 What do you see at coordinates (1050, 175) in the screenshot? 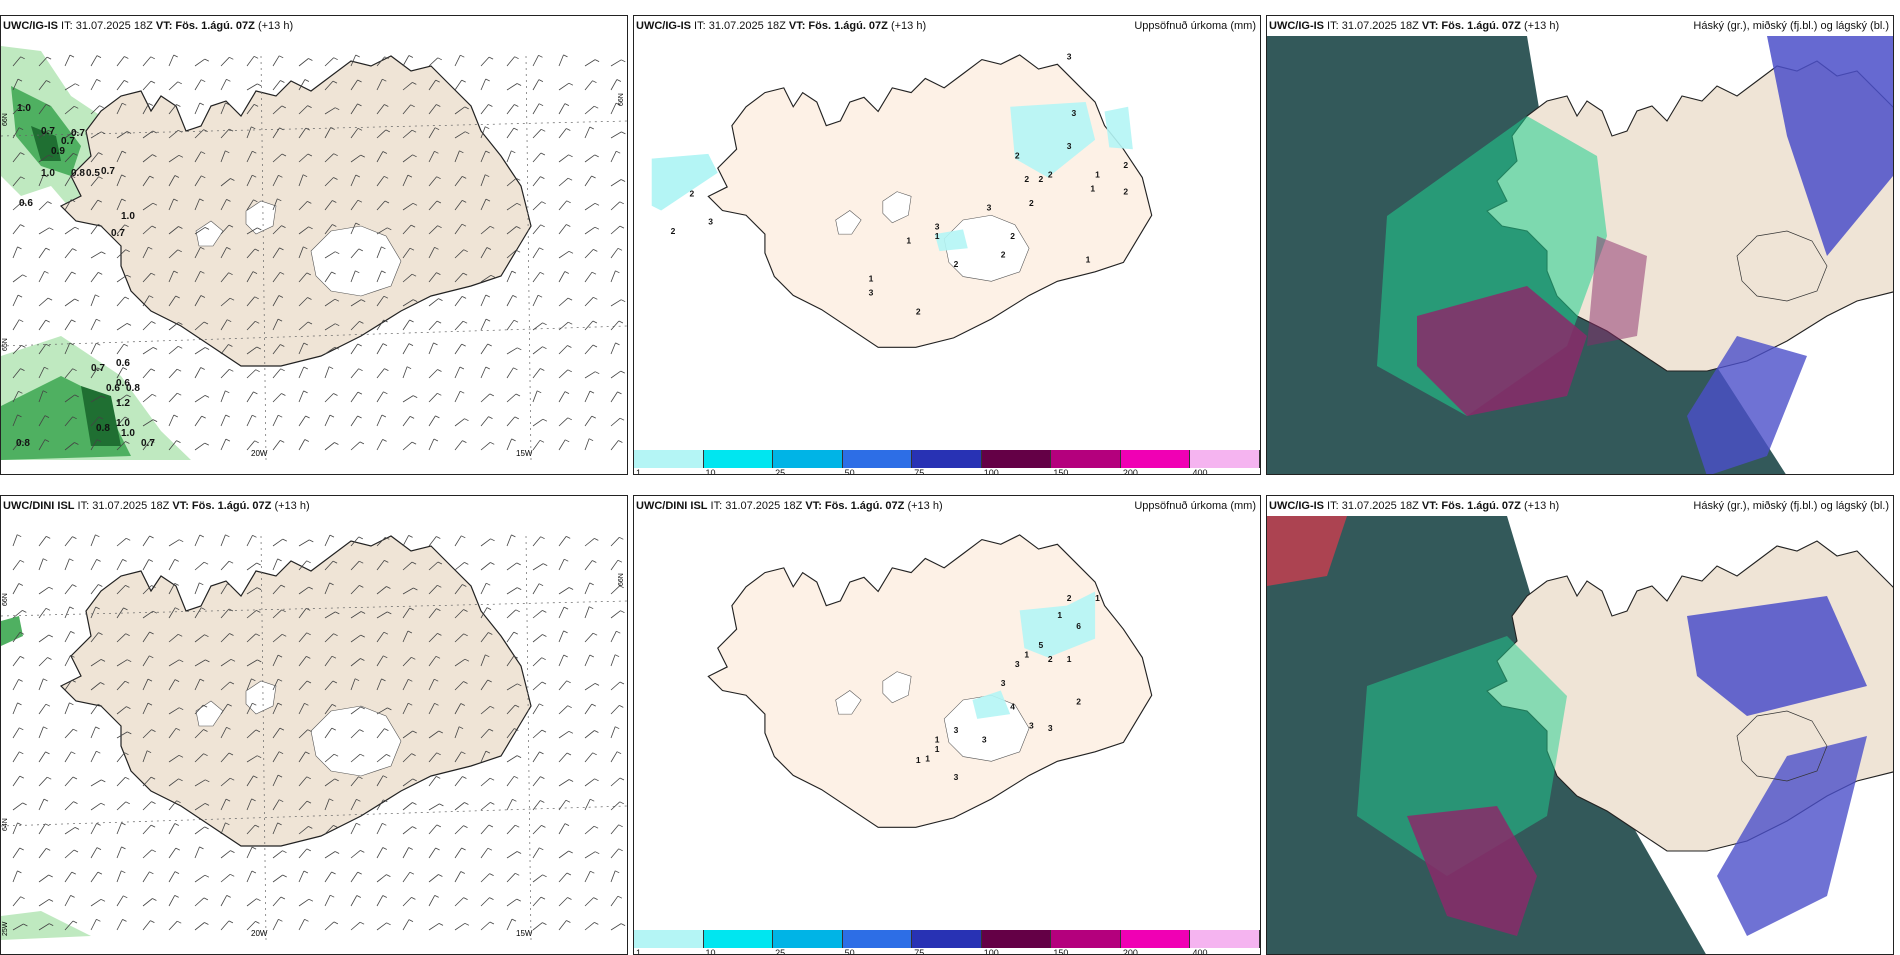
I see `precip-label: 2` at bounding box center [1050, 175].